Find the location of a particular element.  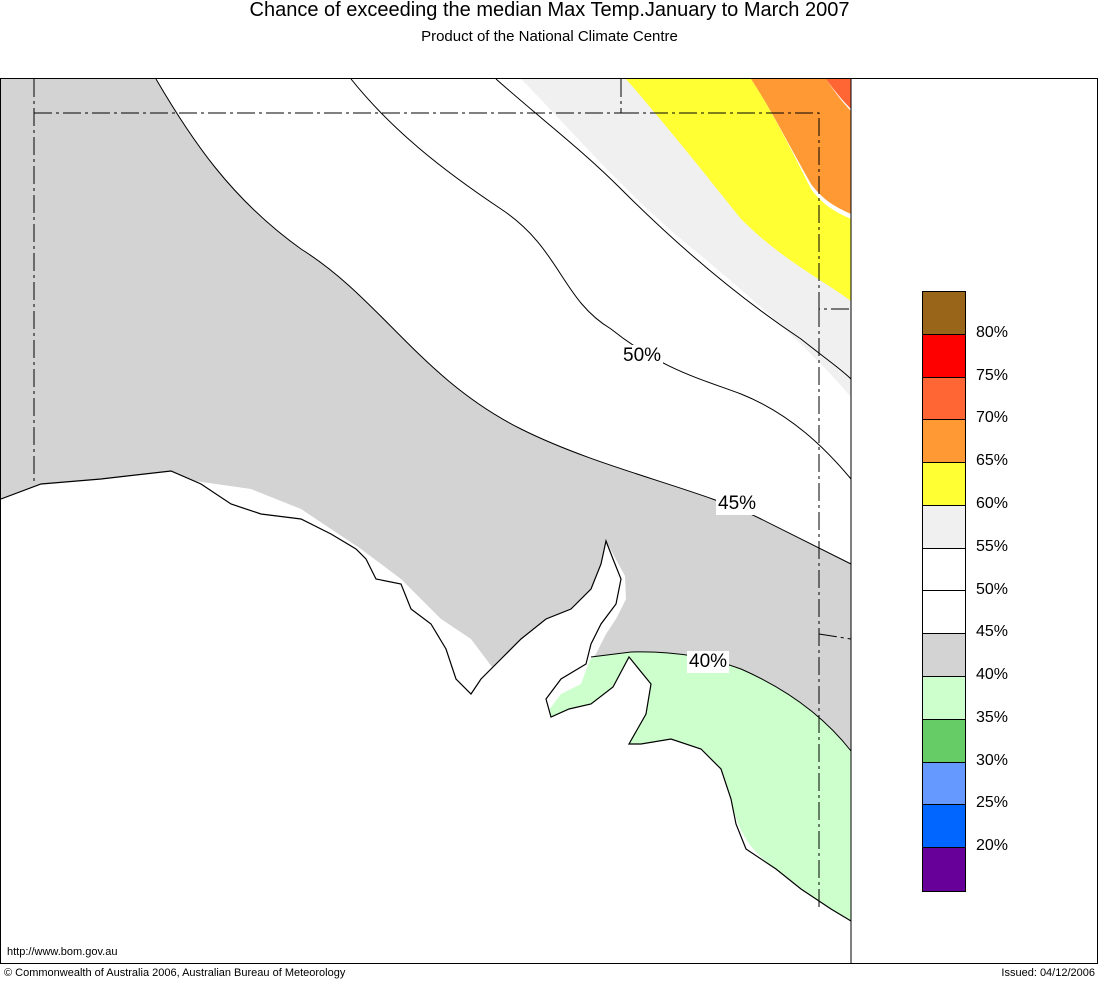

legend-label: 70% is located at coordinates (992, 418).